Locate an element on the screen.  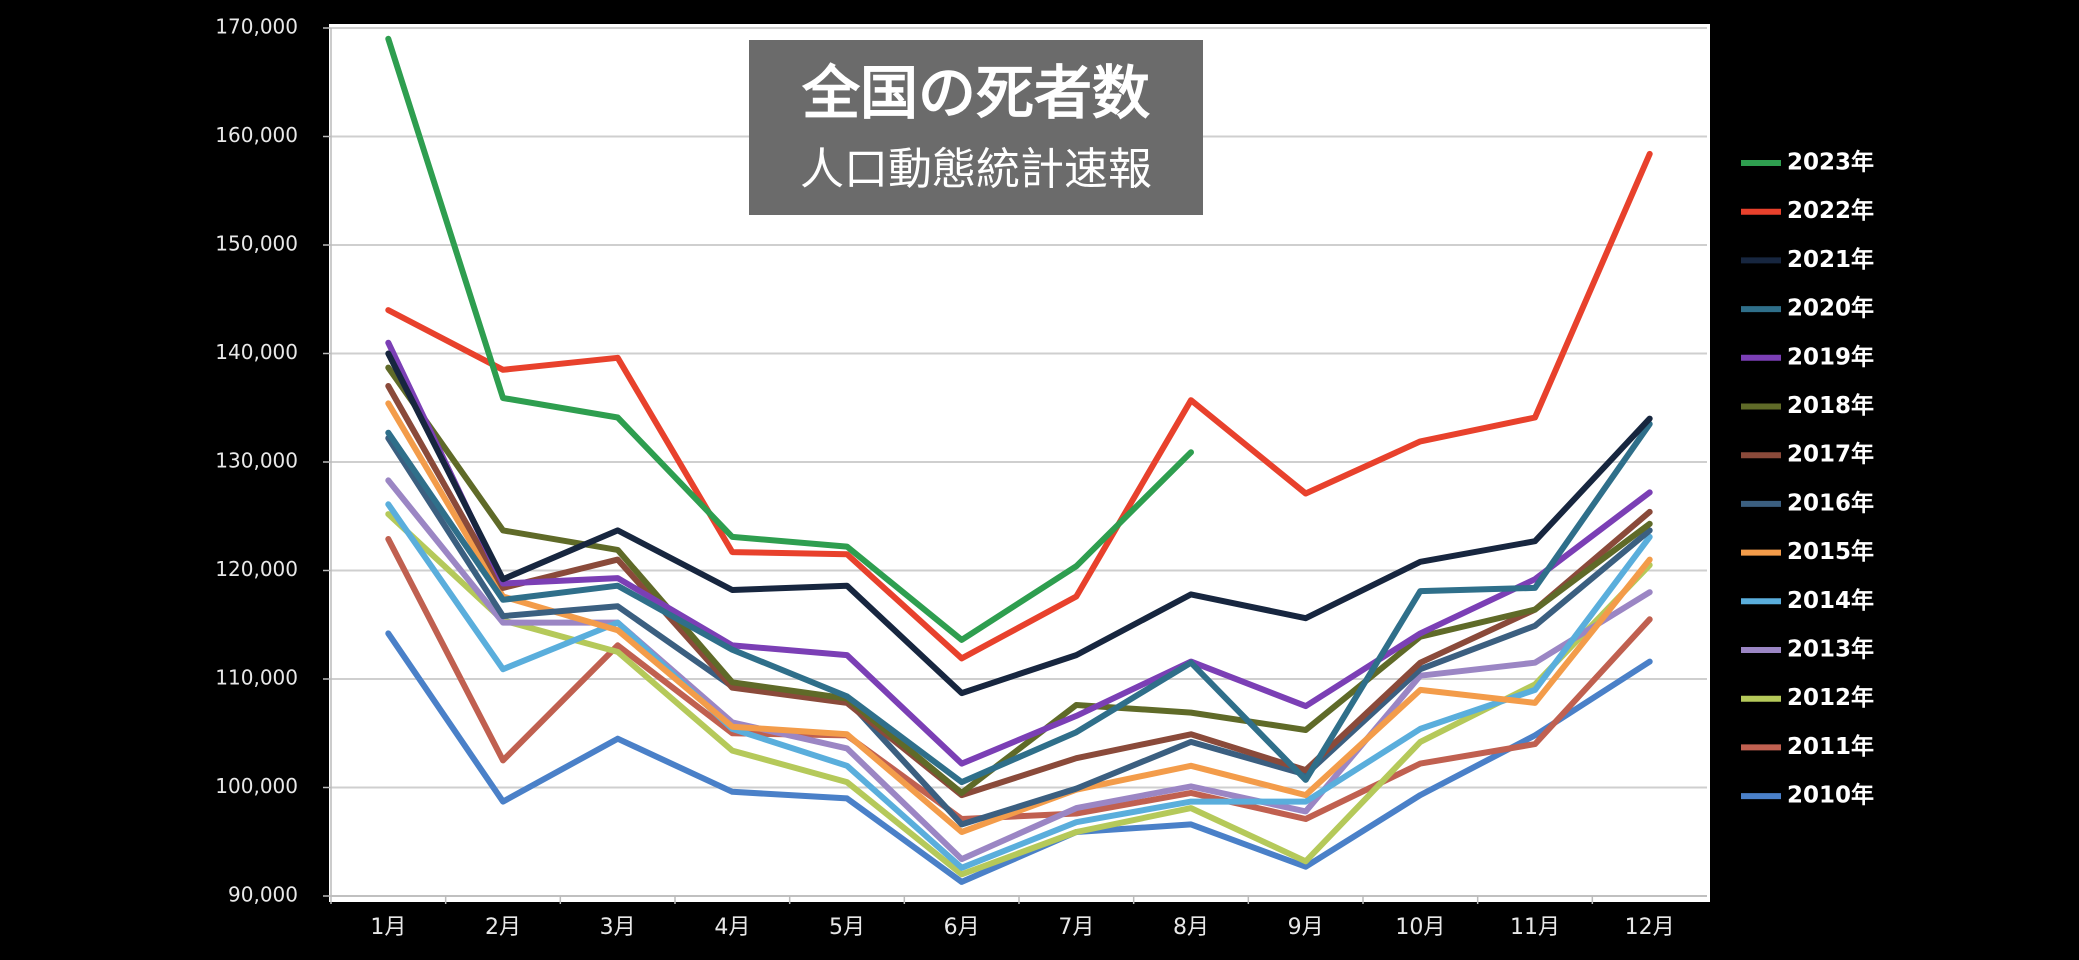
x-tick-label: 6月 is located at coordinates (962, 927).